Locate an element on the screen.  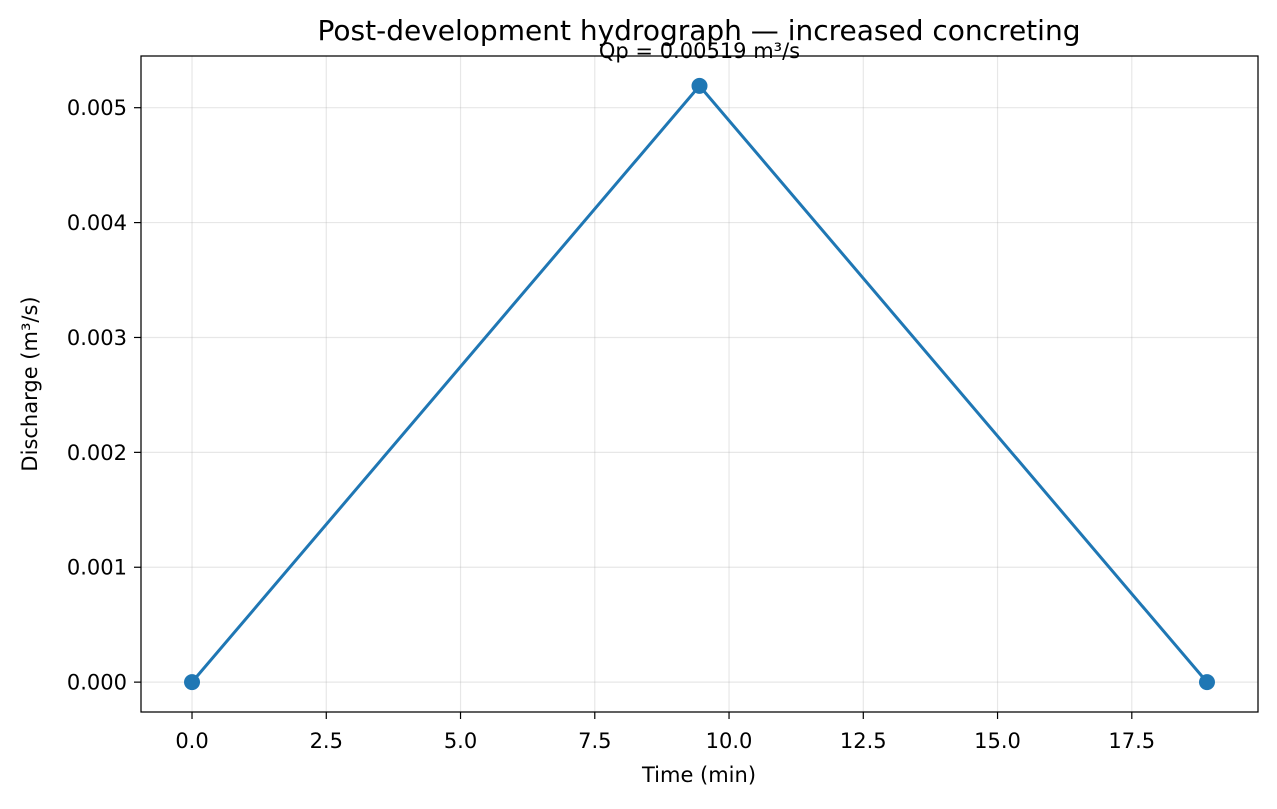
x-tick-label: 10.0 is located at coordinates (729, 741).